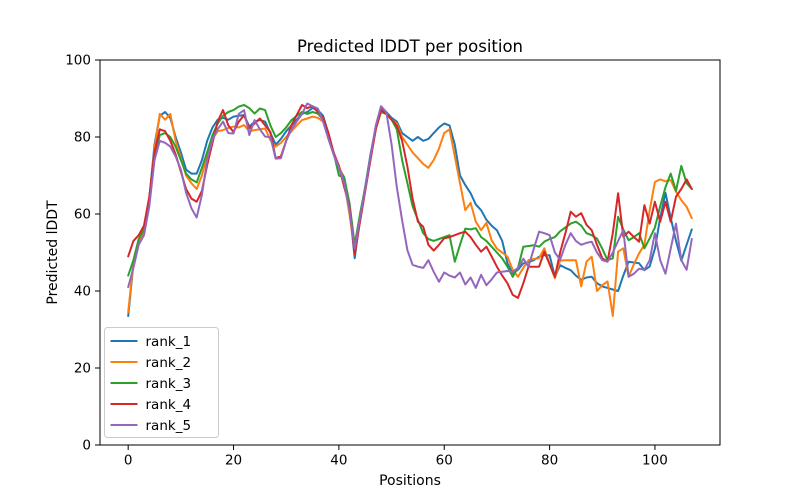 The image size is (800, 500). I want to click on x-axis-label: Positions, so click(410, 481).